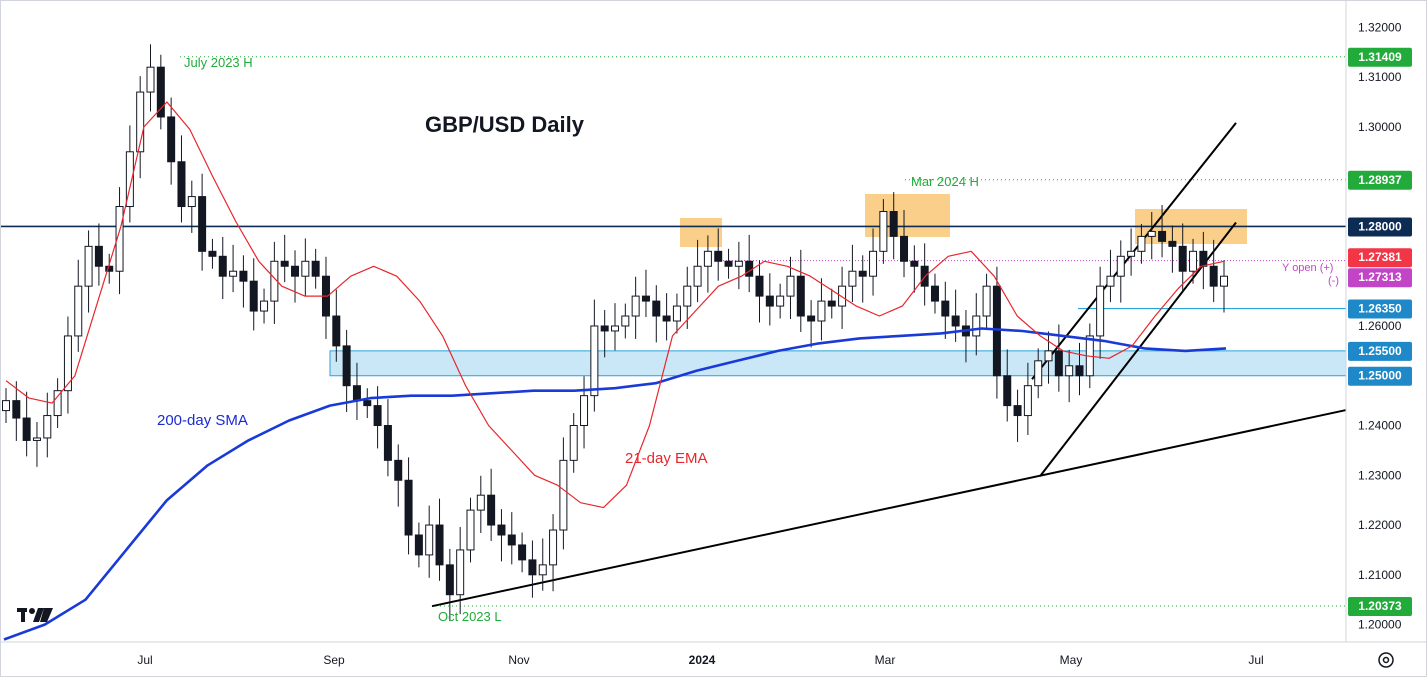 This screenshot has width=1427, height=682. I want to click on settings-gear-icon, so click(1386, 660).